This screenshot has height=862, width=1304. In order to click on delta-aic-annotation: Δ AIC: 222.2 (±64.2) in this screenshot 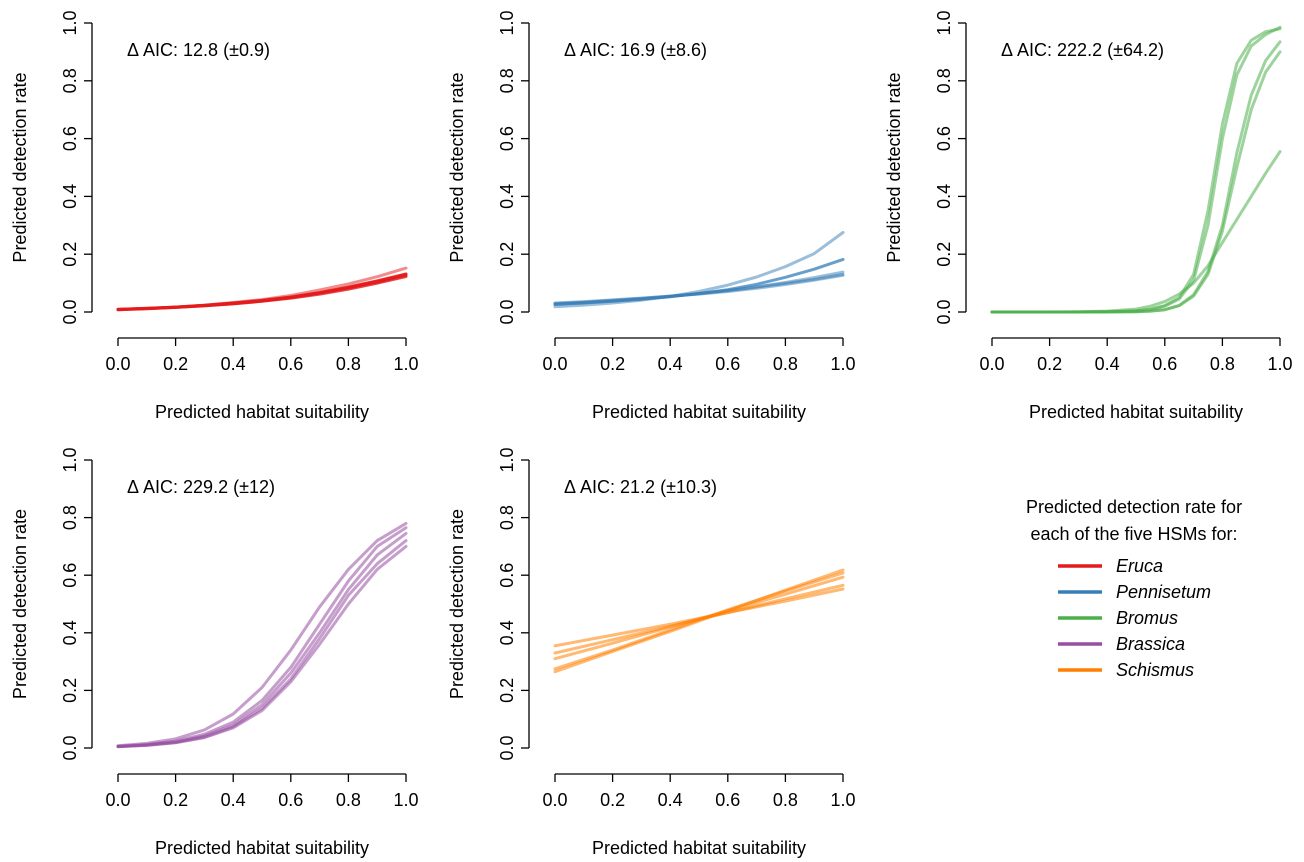, I will do `click(1082, 50)`.